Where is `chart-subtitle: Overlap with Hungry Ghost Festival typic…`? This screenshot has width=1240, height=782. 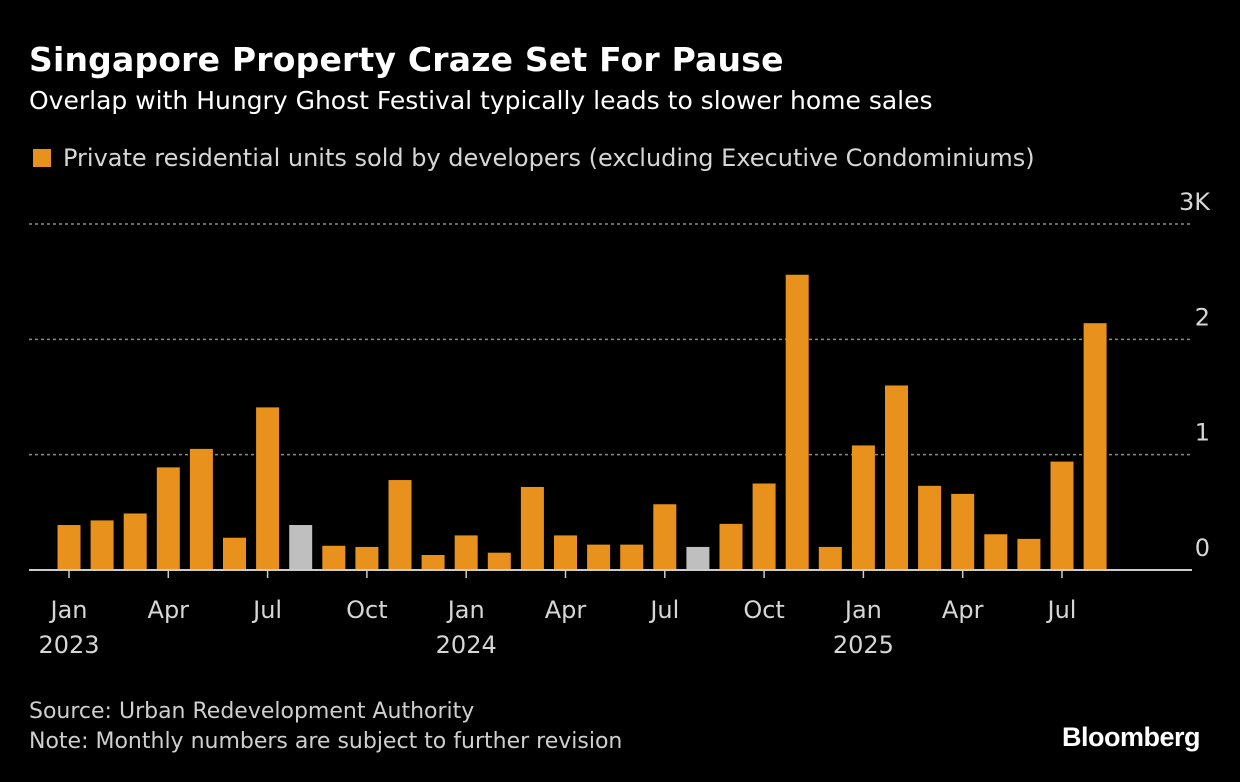
chart-subtitle: Overlap with Hungry Ghost Festival typic… is located at coordinates (481, 100).